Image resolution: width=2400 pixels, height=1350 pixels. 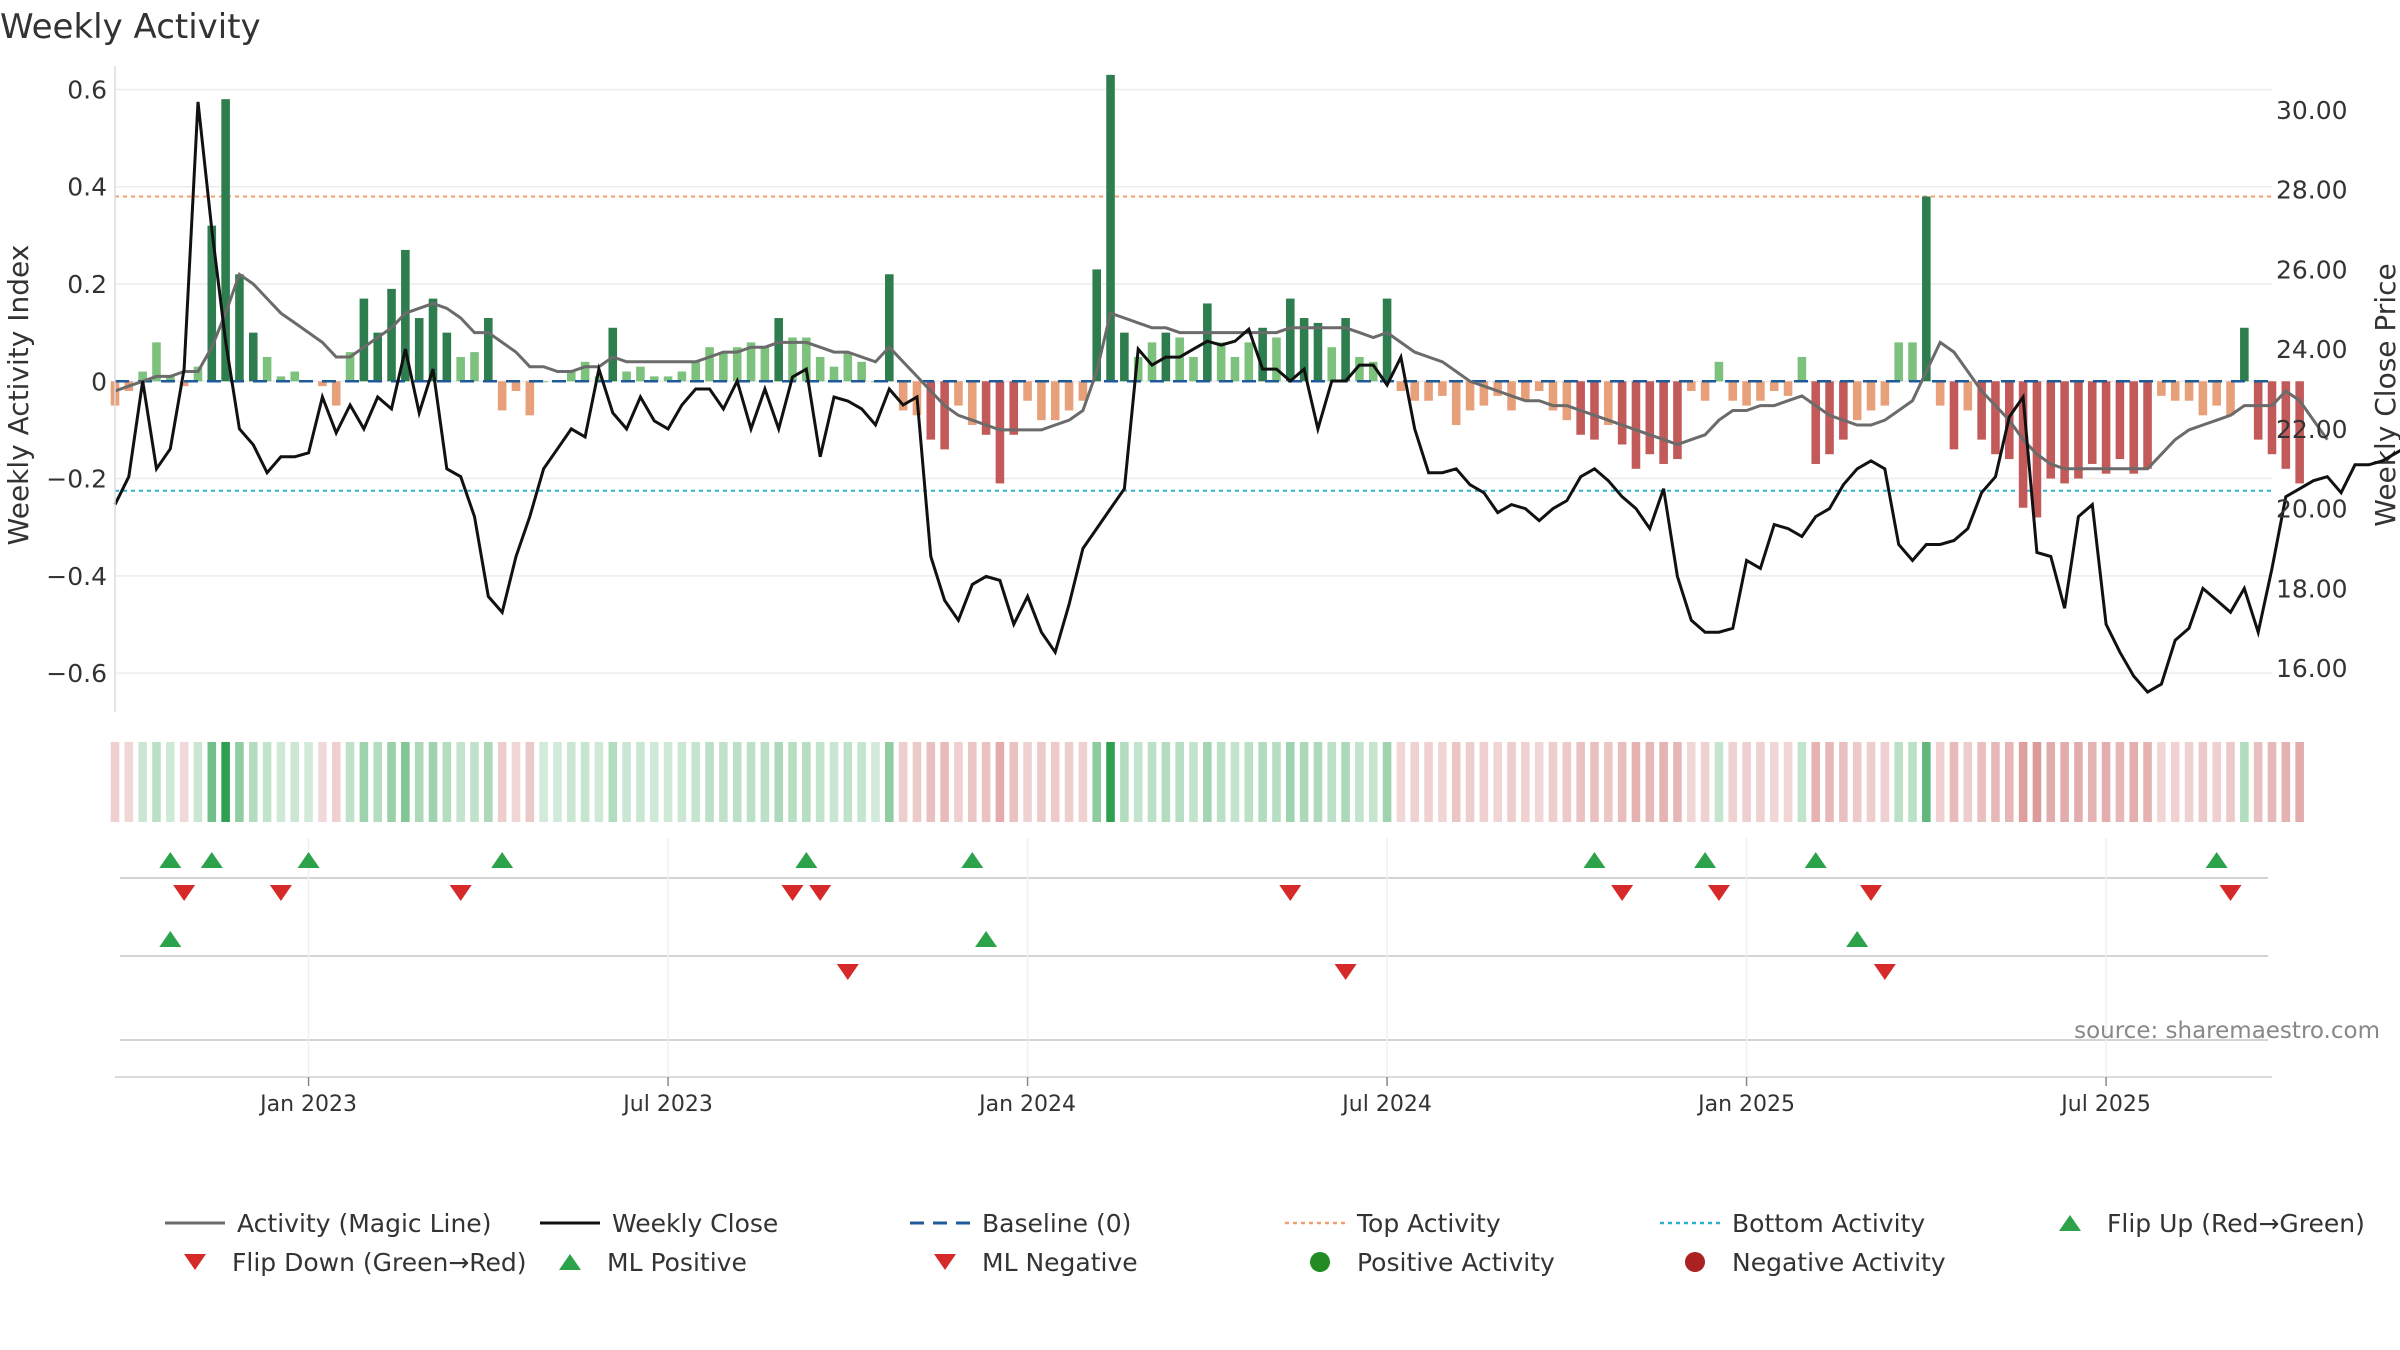 I want to click on legend-label: Negative Activity, so click(x=1839, y=1262).